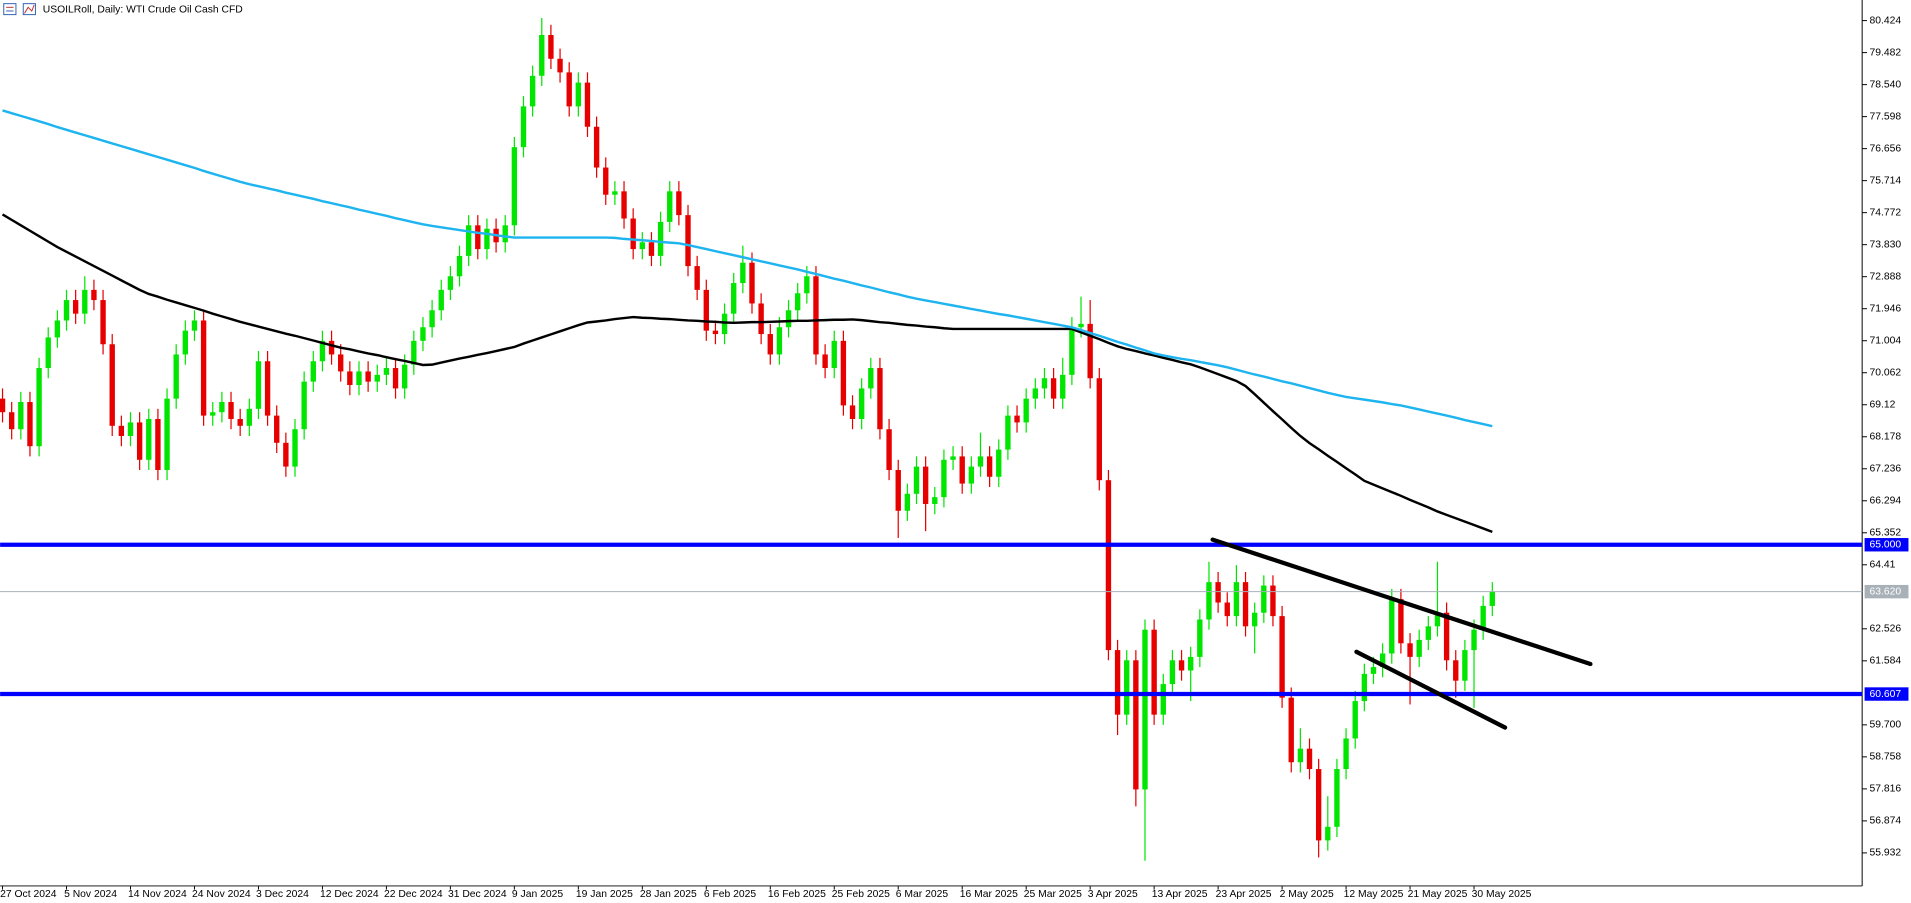 The height and width of the screenshot is (903, 1911). What do you see at coordinates (1882, 565) in the screenshot?
I see `y-tick-label: 64.41` at bounding box center [1882, 565].